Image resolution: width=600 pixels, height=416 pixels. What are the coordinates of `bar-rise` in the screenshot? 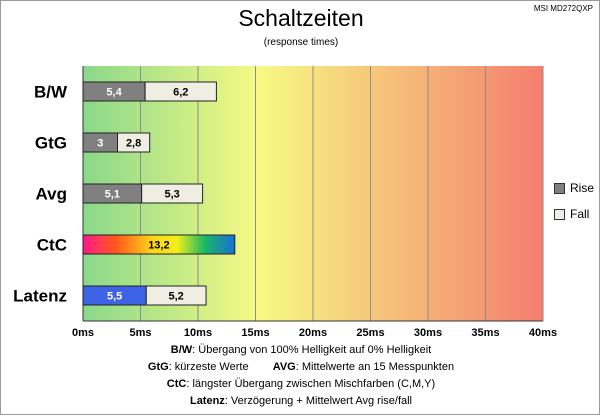 It's located at (159, 244).